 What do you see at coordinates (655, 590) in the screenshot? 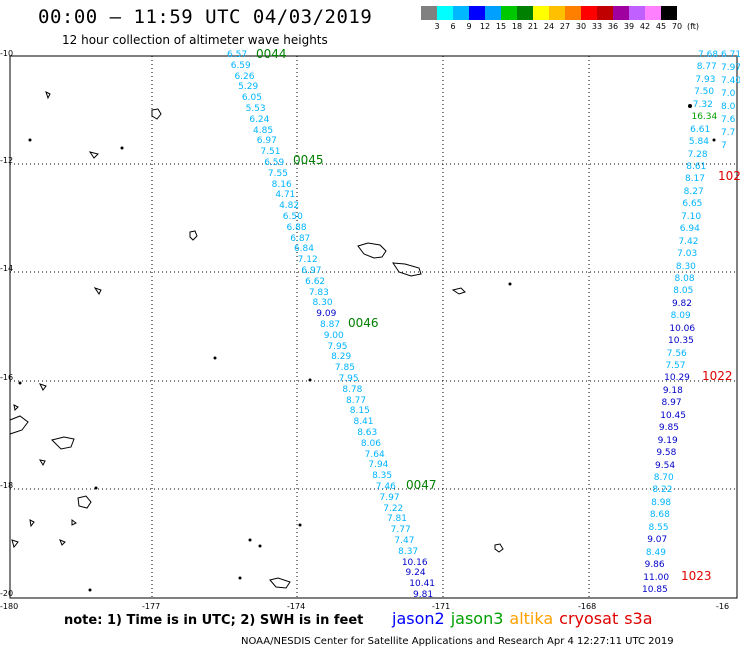
I see `wave-height-value: 10.85` at bounding box center [655, 590].